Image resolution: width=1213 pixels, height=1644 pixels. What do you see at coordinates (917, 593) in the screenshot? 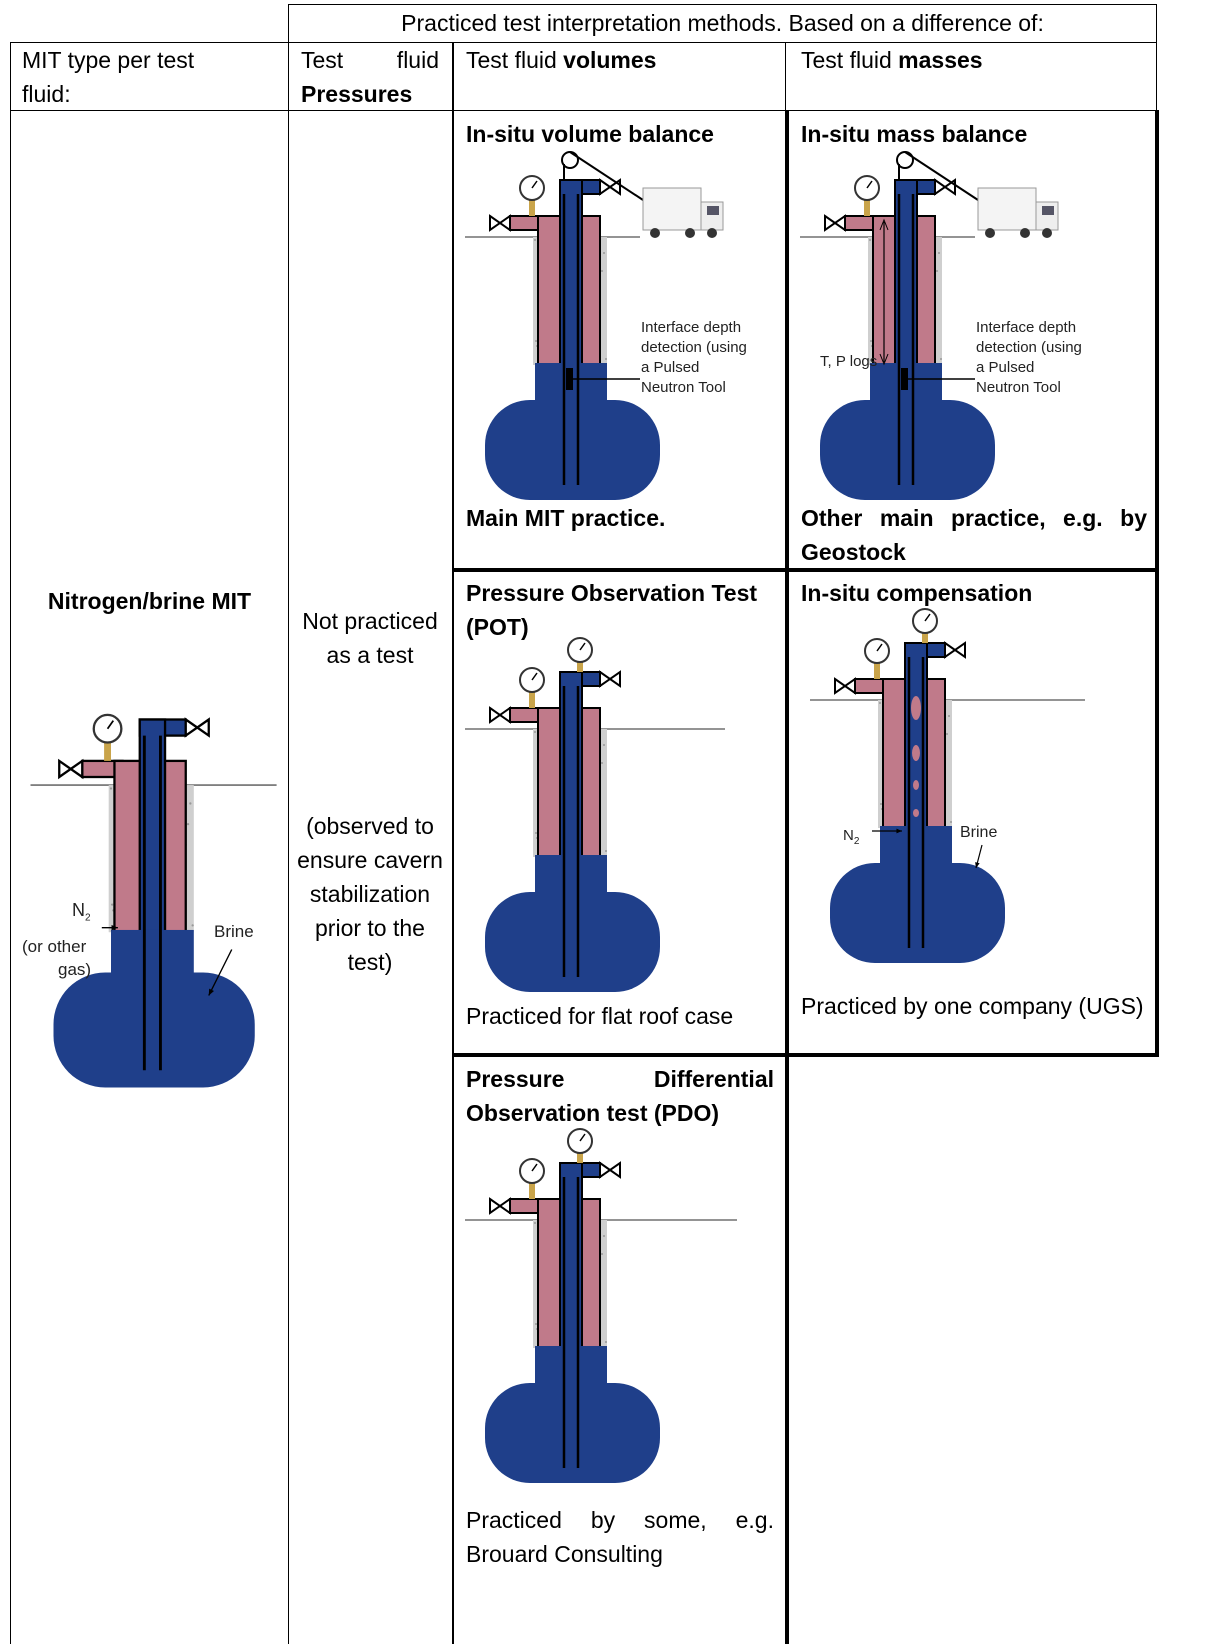
I see `cell-title: In-situ compensation` at bounding box center [917, 593].